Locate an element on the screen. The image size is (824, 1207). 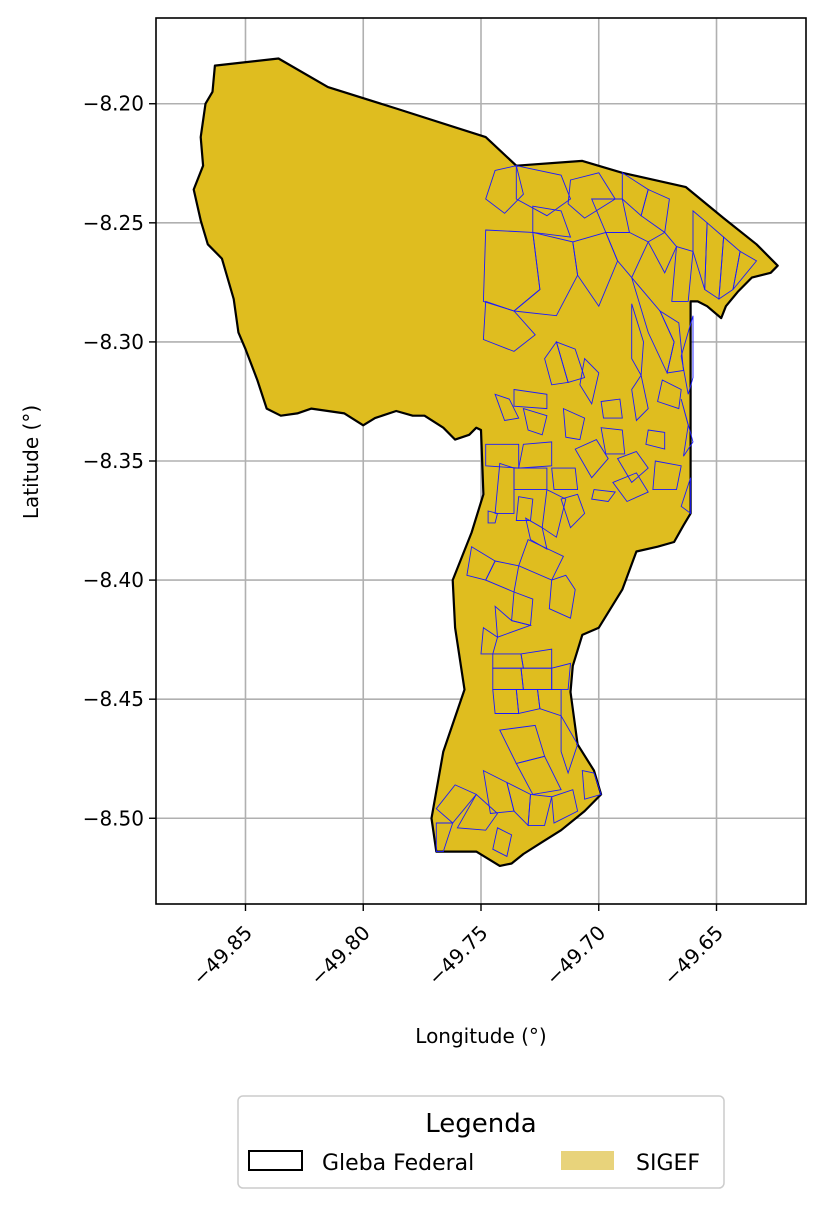
y-tick-label-6: −8.50 is located at coordinates (113, 818).